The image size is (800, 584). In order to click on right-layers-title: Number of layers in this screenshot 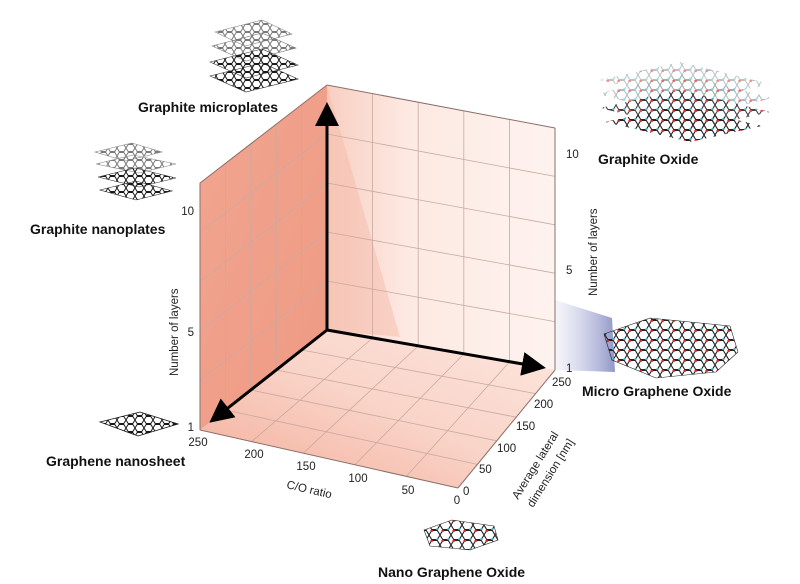, I will do `click(594, 252)`.